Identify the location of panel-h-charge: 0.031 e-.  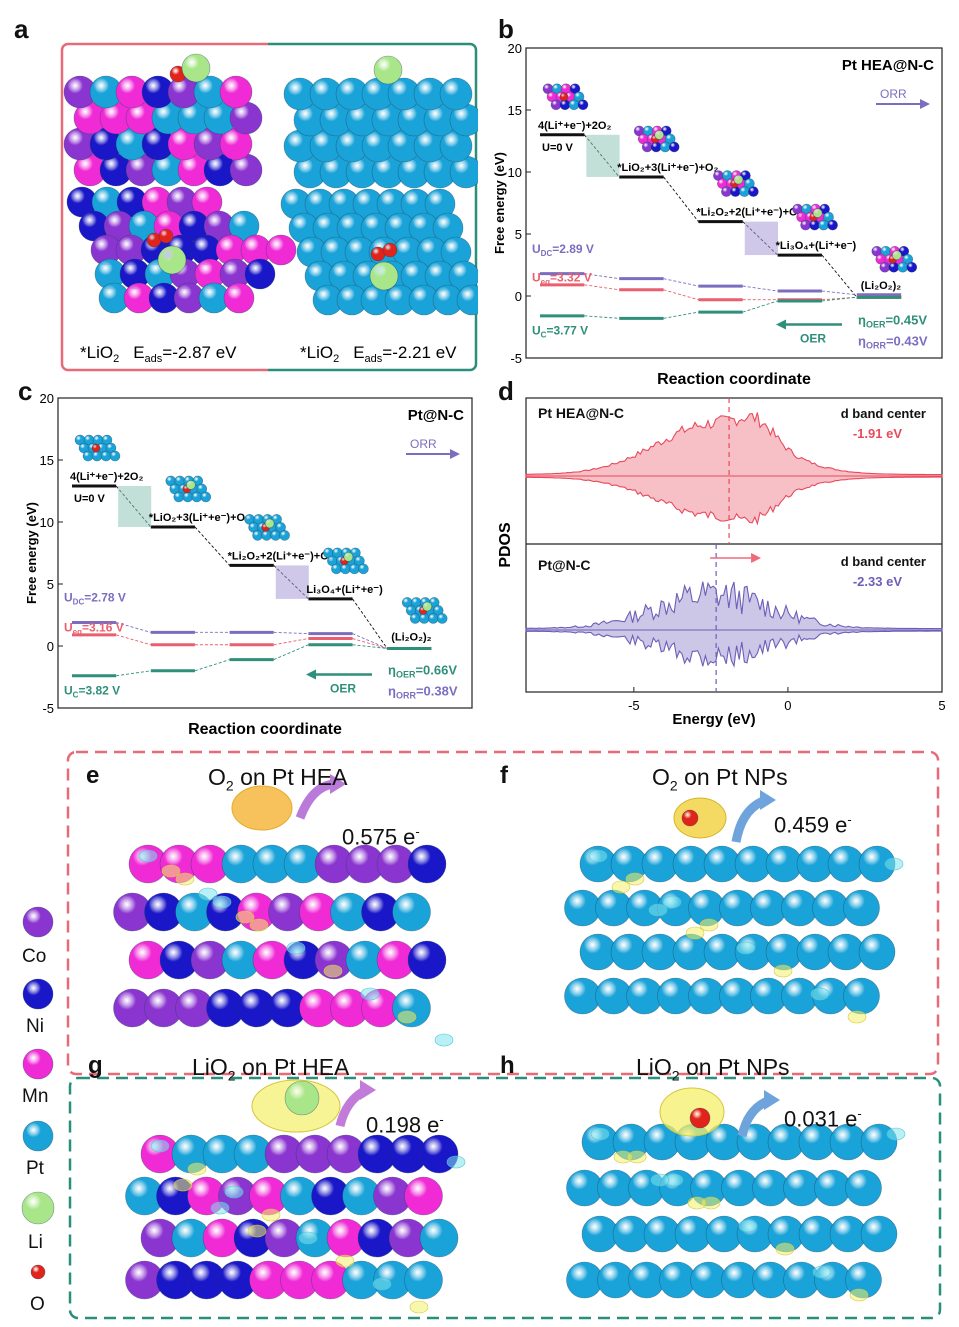
(823, 1119).